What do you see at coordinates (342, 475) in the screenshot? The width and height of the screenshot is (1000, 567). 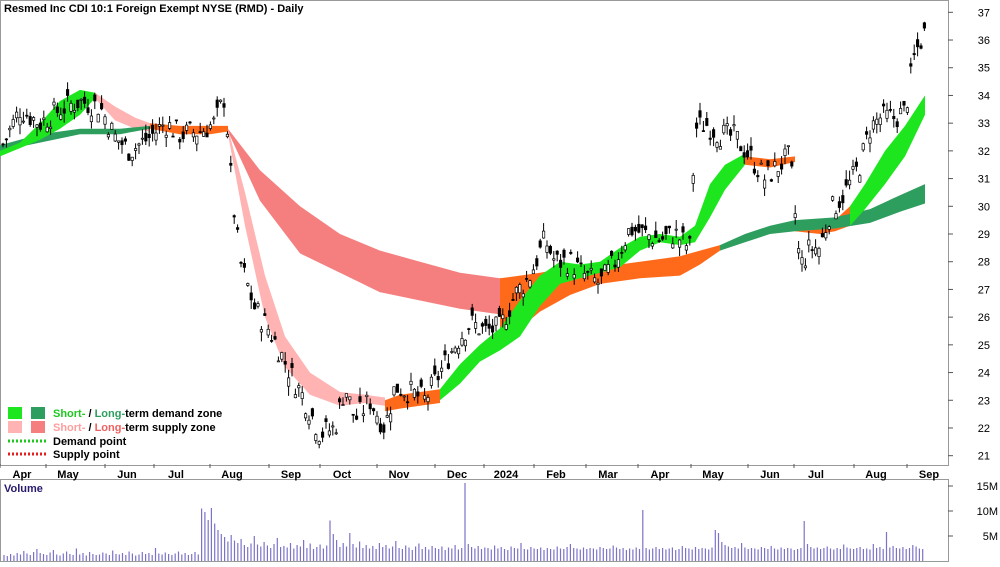 I see `time-tick-label: Oct` at bounding box center [342, 475].